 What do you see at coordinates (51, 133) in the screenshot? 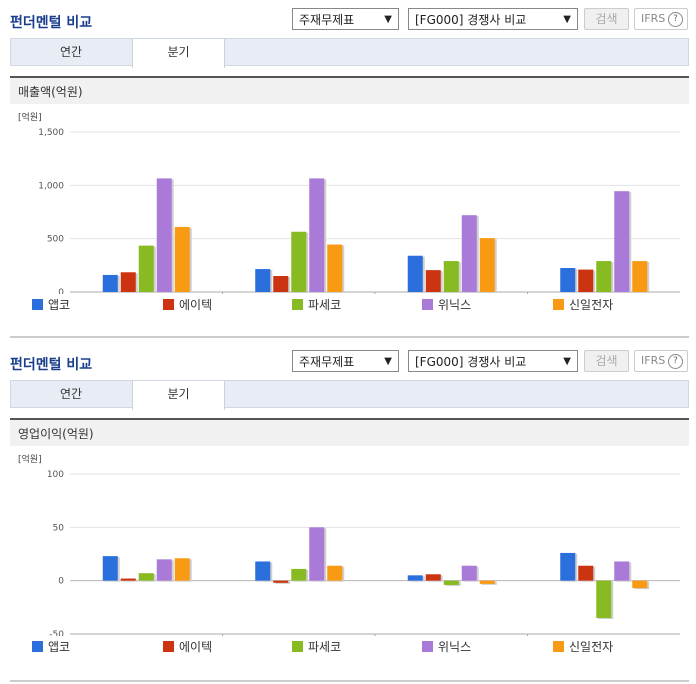
I see `y-tick-label: 1,500` at bounding box center [51, 133].